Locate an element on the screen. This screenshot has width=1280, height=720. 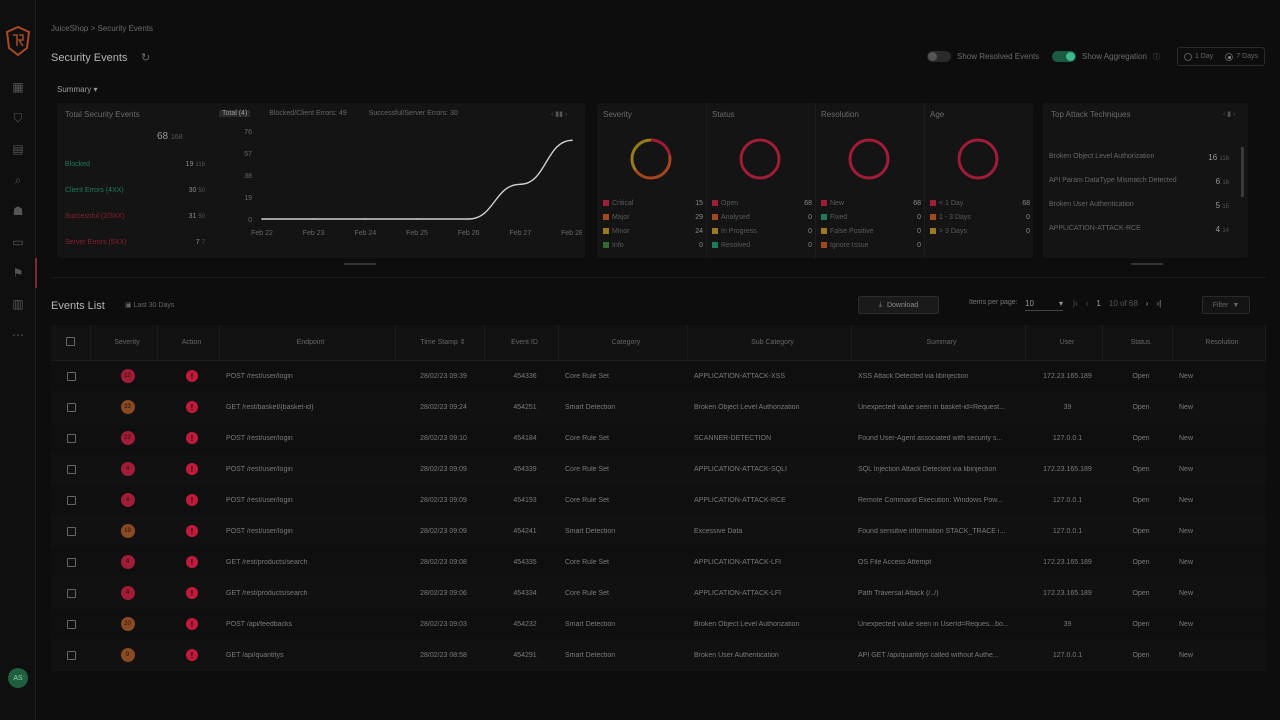
resolution-slice is located at coordinates (869, 159).